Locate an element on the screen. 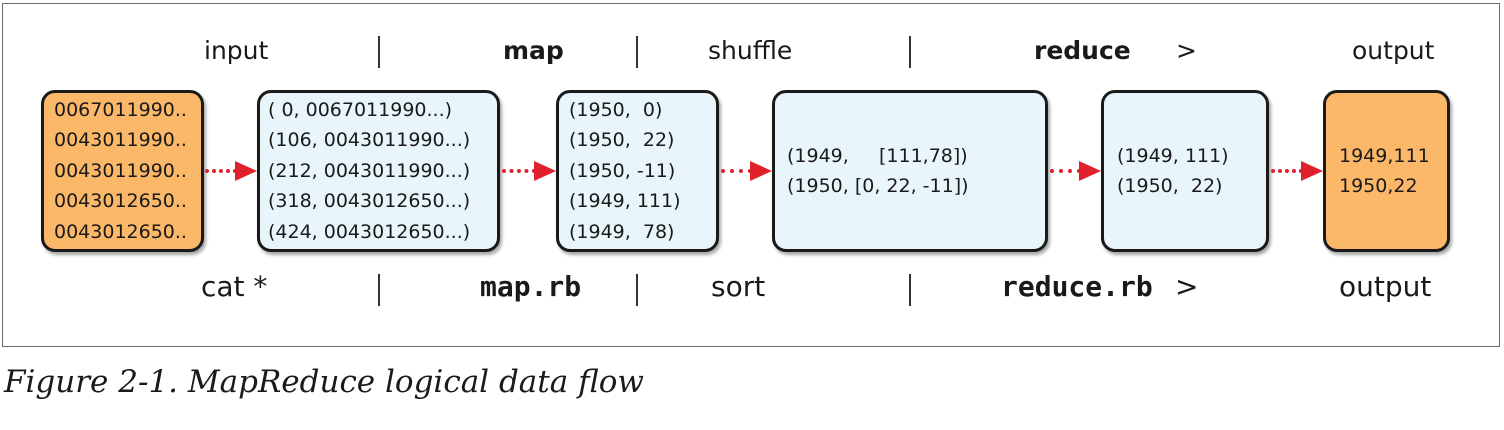 The height and width of the screenshot is (430, 1504). input-record: 0067011990.. is located at coordinates (120, 109).